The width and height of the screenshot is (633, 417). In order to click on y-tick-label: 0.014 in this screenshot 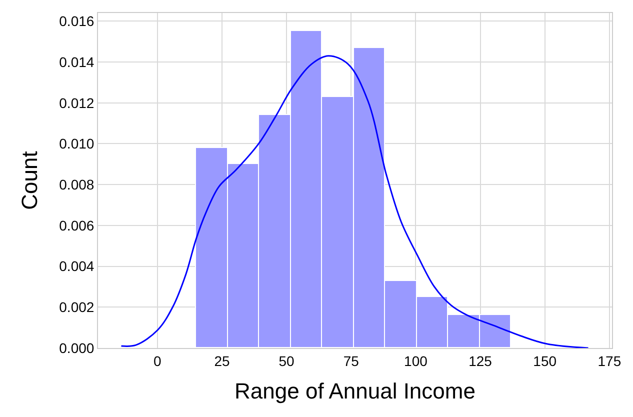, I will do `click(76, 62)`.